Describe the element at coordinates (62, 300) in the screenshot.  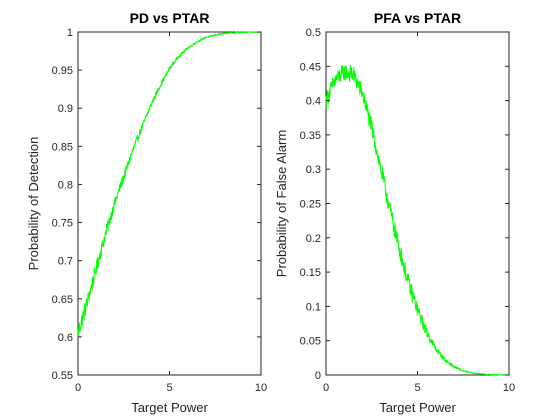
I see `y-tick-label: 0.65` at that location.